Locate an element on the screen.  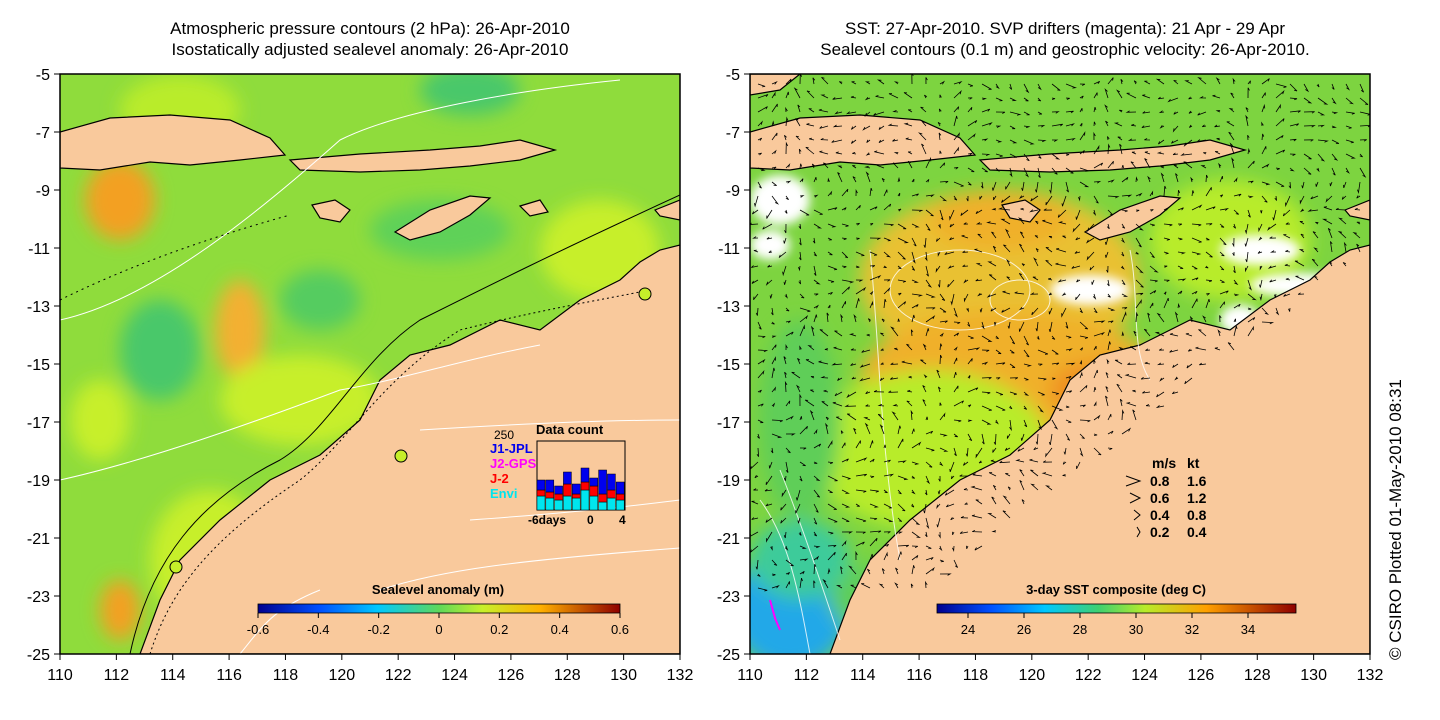
lat-tick-label: -13 is located at coordinates (38, 307).